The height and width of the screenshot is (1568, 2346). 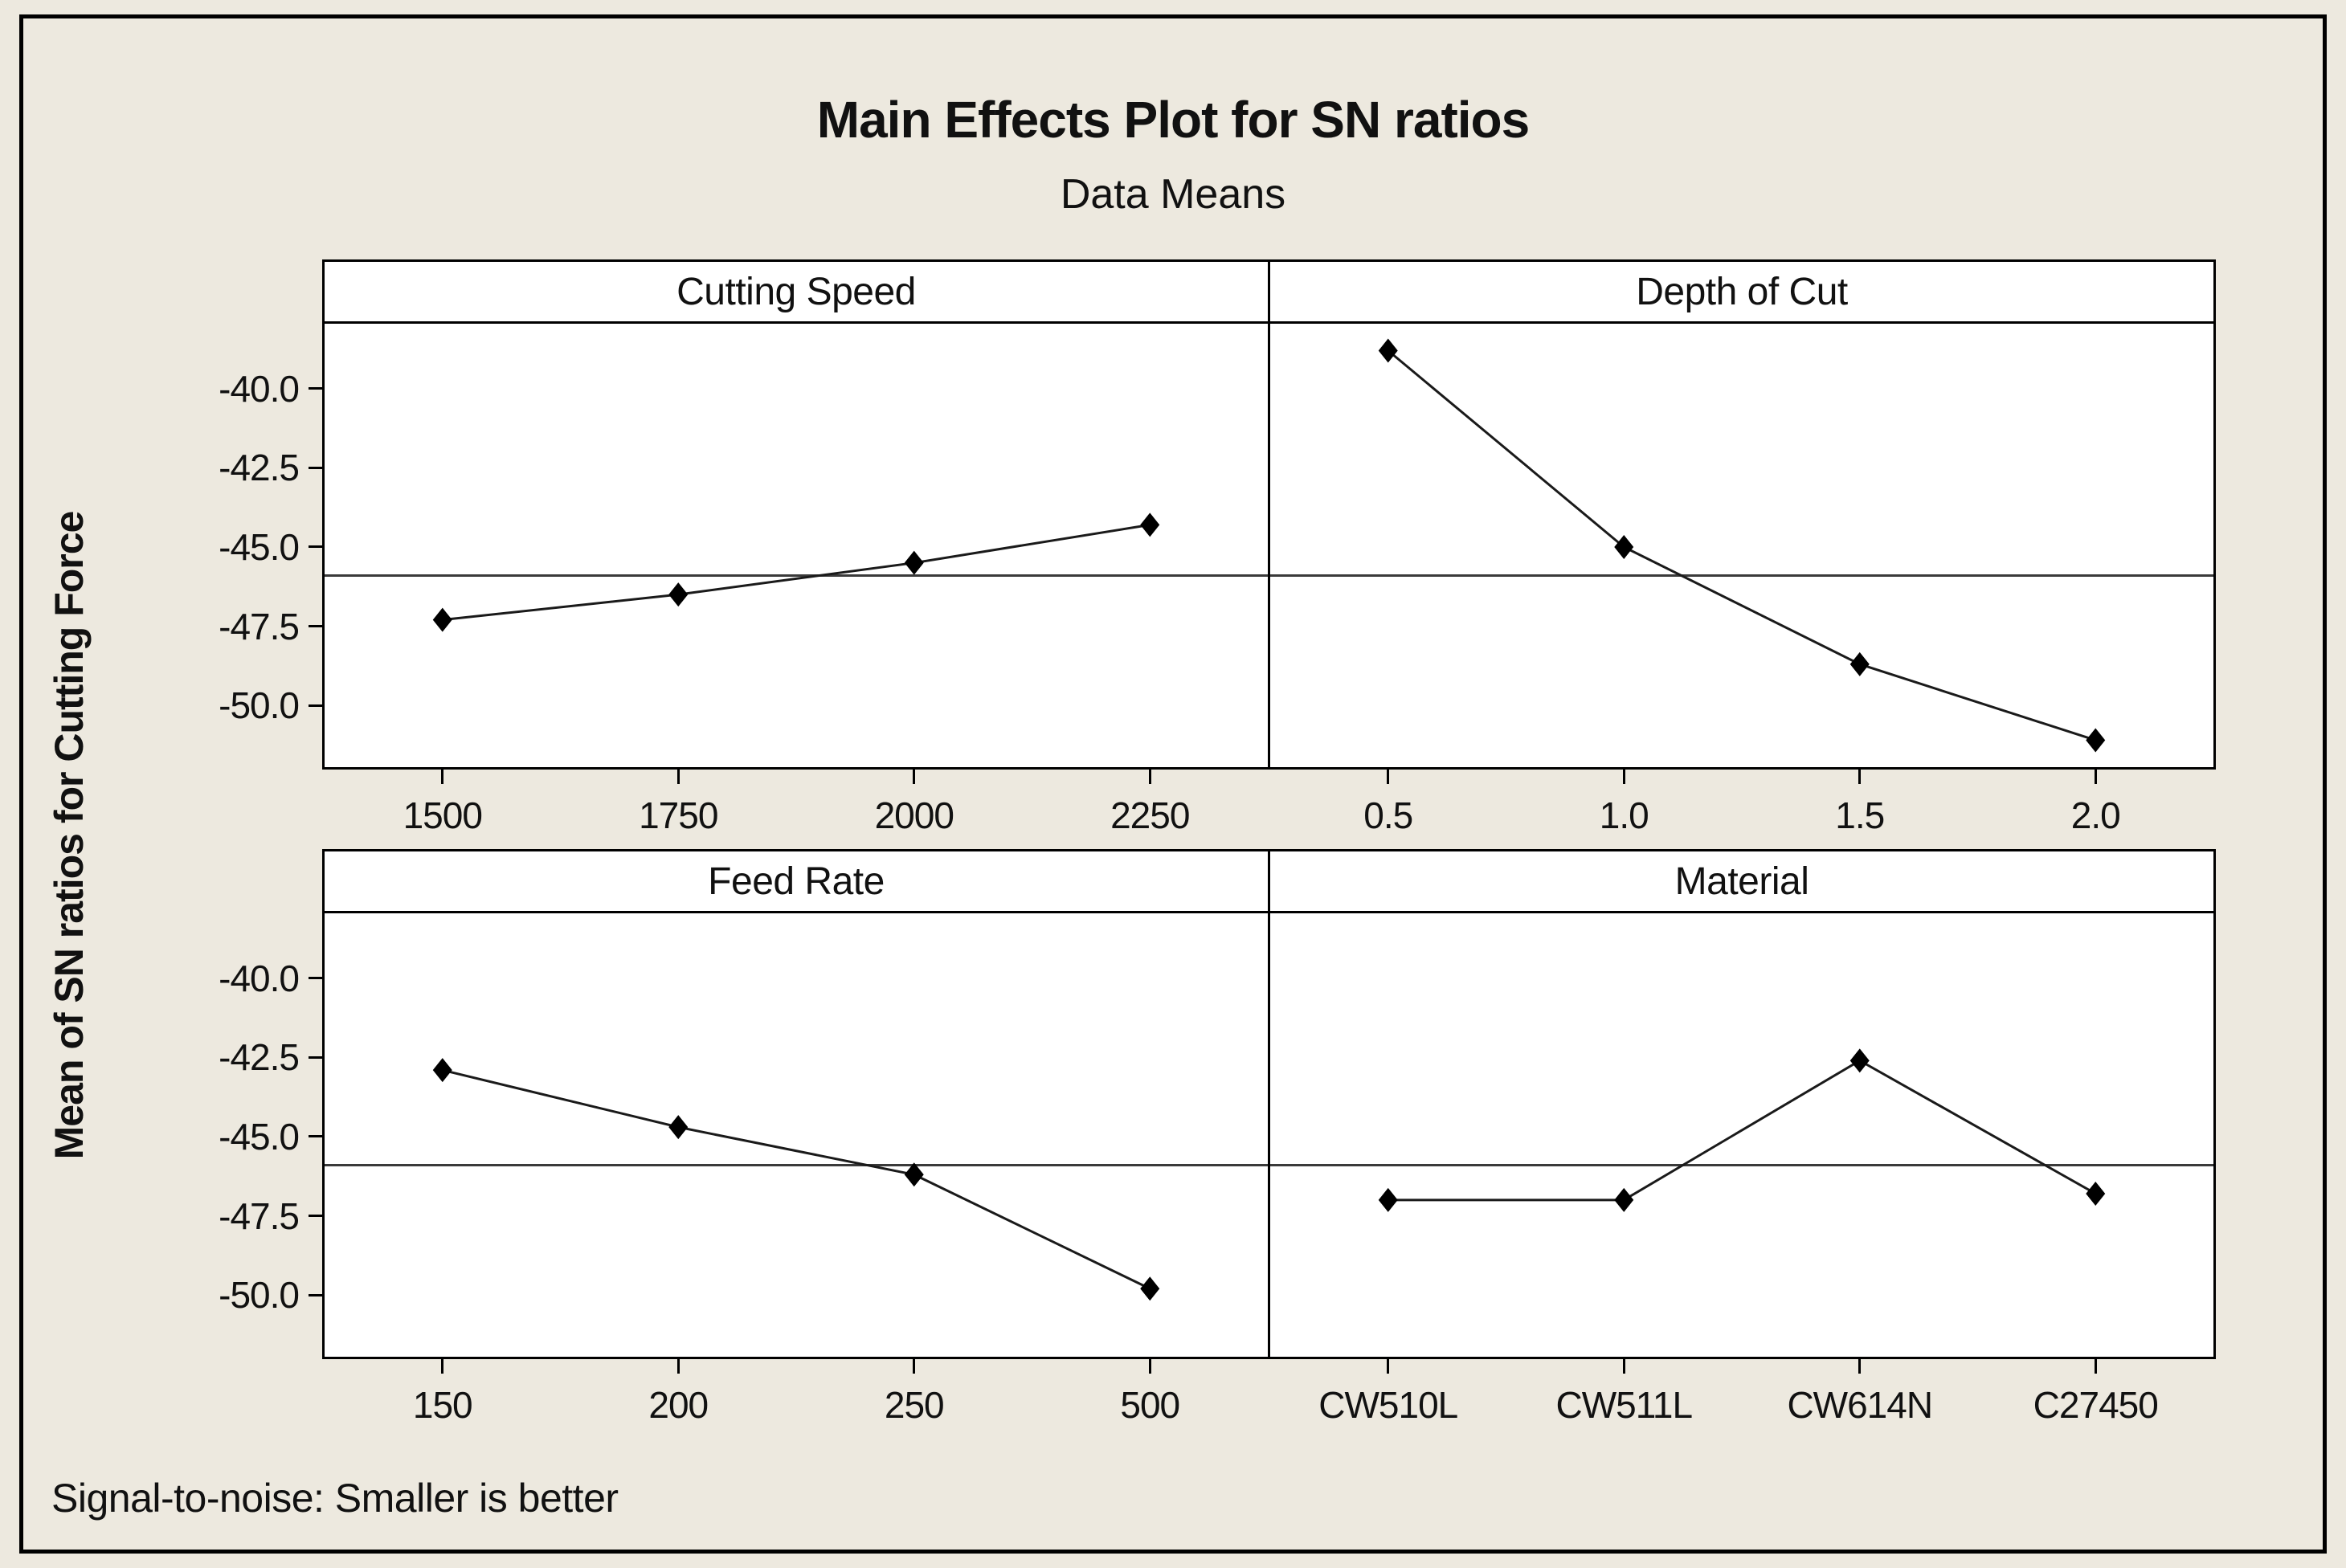 I want to click on y-tick-label-row1--40-0: -40.0, so click(x=259, y=388).